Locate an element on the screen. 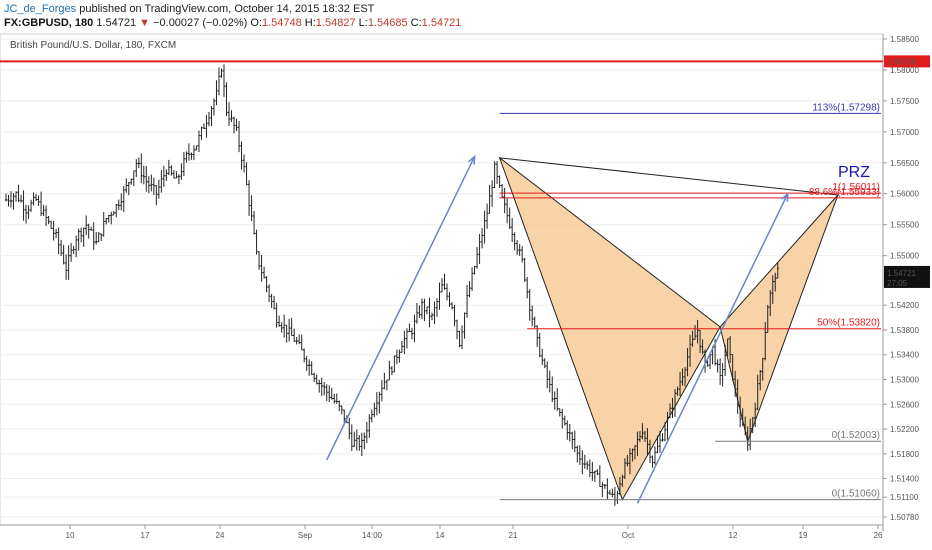  change-arrow-icon: ▼ is located at coordinates (145, 23).